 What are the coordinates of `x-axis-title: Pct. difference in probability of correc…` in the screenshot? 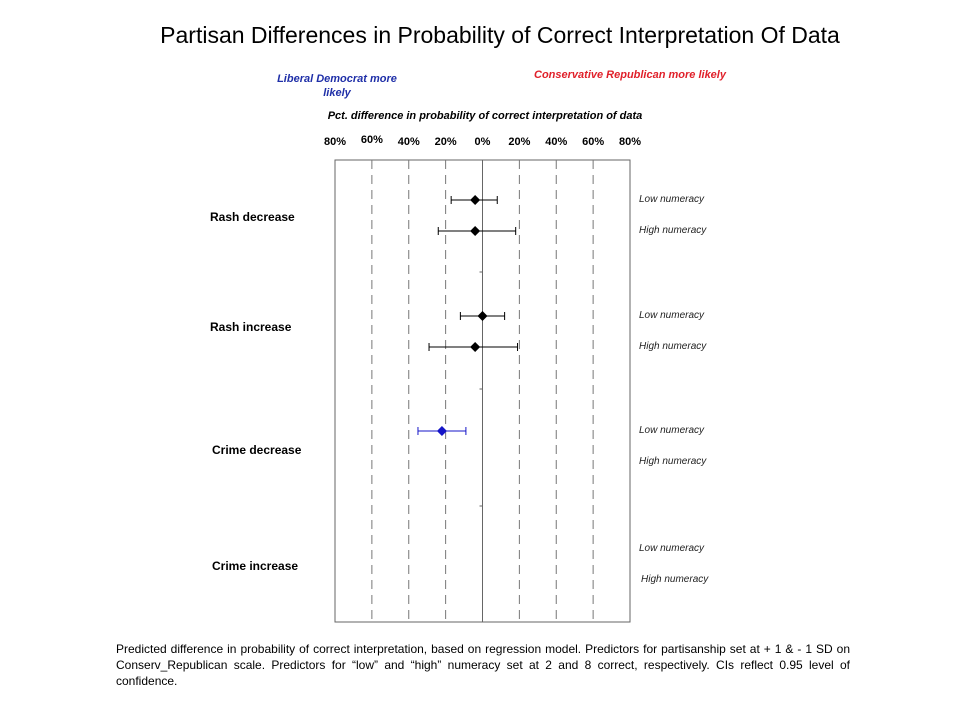 It's located at (485, 116).